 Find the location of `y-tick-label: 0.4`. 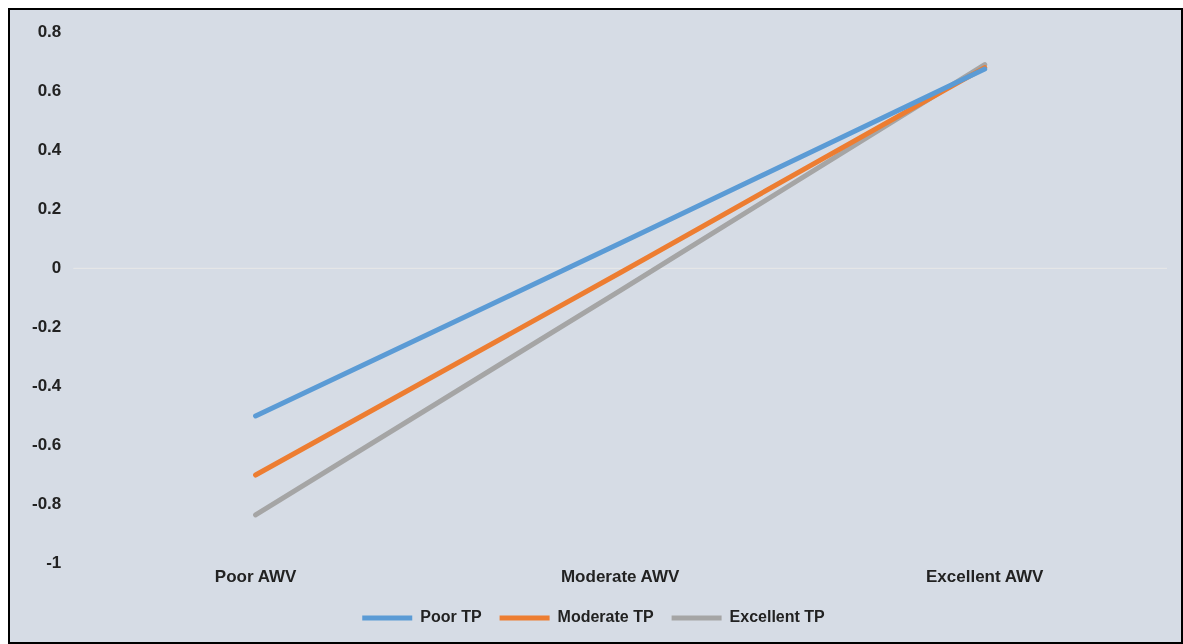

y-tick-label: 0.4 is located at coordinates (49, 149).